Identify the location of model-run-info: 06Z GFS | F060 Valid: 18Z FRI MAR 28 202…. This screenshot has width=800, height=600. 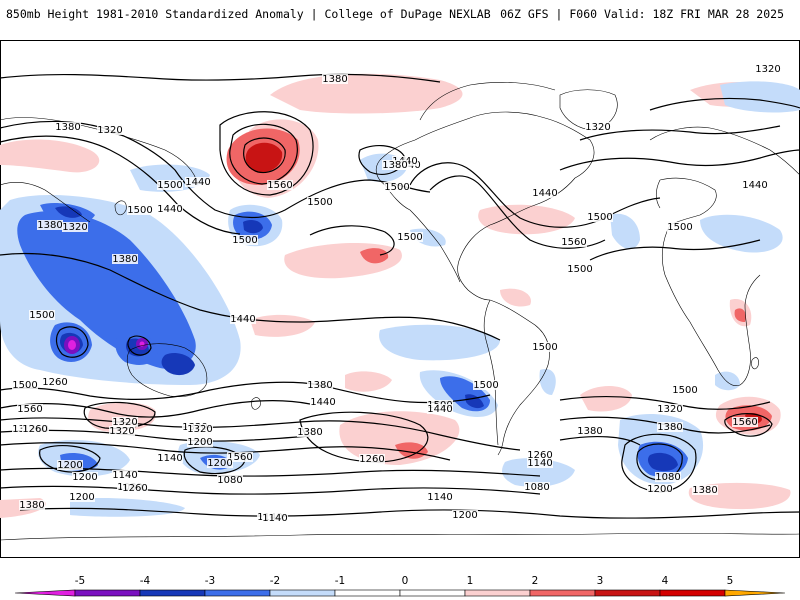
(642, 14).